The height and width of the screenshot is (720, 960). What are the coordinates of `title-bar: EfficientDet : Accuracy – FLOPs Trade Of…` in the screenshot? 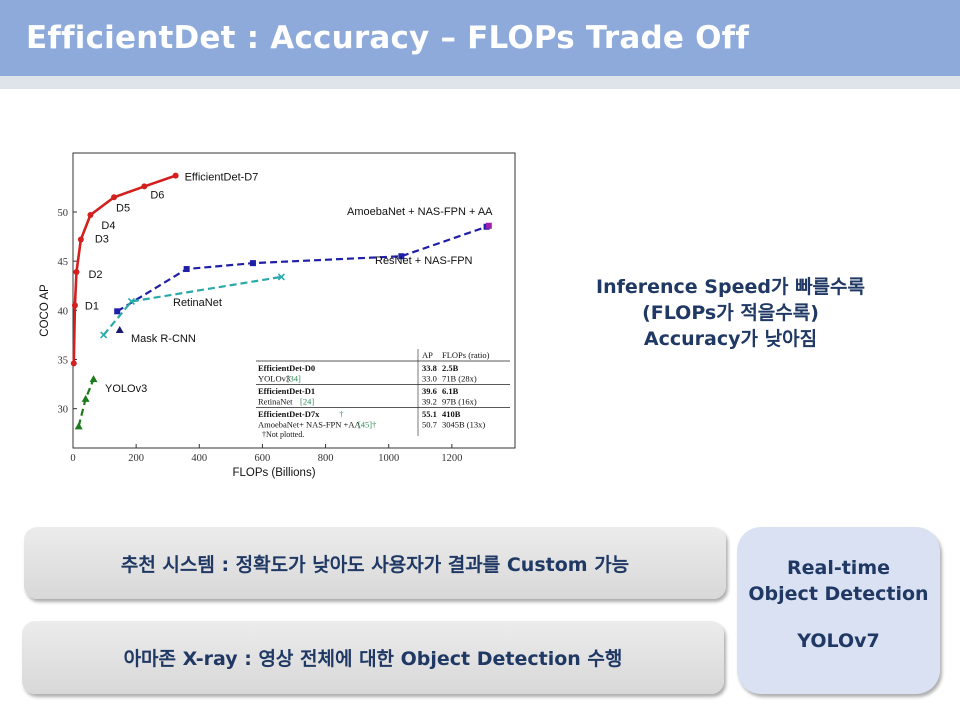 It's located at (480, 38).